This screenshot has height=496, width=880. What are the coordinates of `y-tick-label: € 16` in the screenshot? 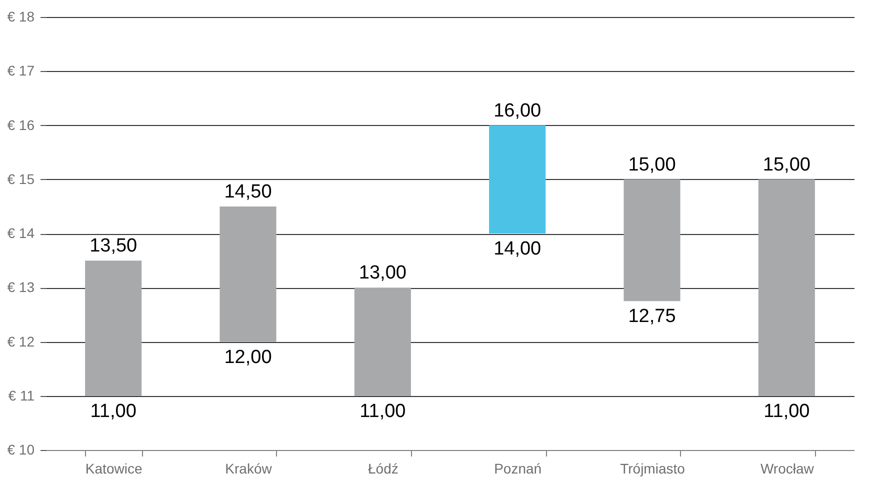 It's located at (21, 124).